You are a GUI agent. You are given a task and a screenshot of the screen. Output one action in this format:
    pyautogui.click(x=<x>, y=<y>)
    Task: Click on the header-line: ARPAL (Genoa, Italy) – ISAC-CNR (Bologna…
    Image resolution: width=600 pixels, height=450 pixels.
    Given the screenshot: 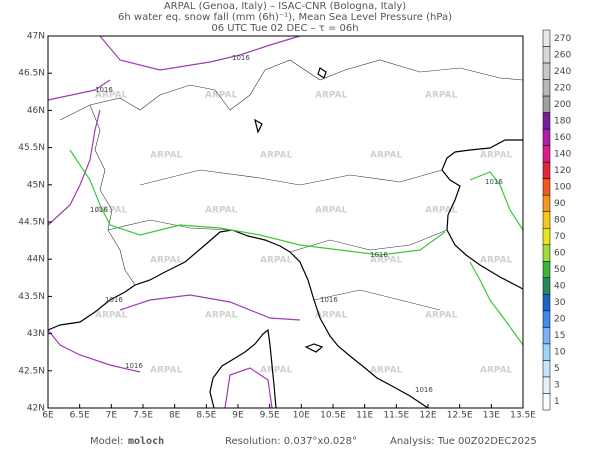 What is the action you would take?
    pyautogui.click(x=285, y=6)
    